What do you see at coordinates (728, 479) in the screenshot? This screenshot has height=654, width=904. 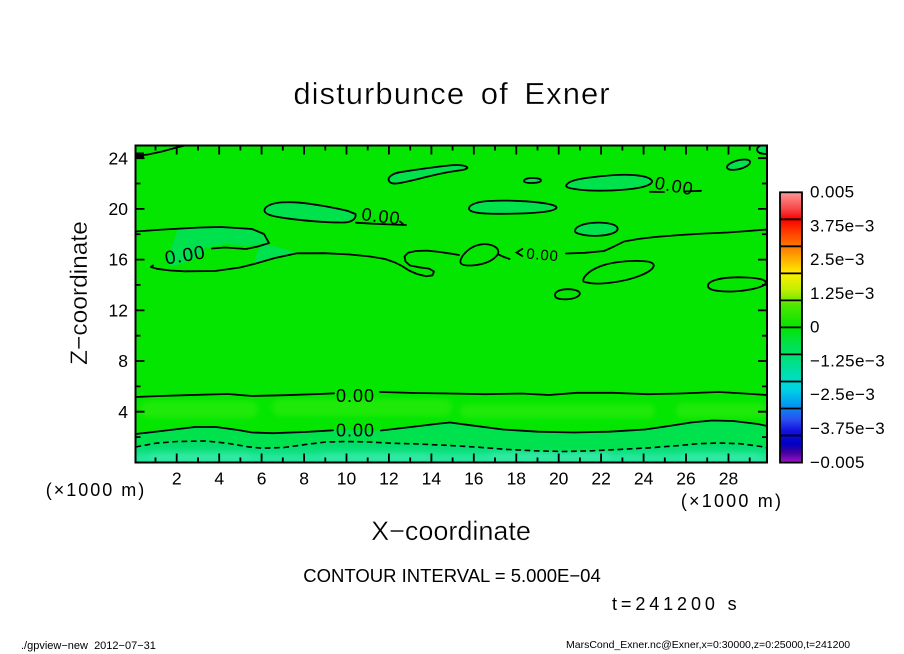 I see `svg-text: 28` at bounding box center [728, 479].